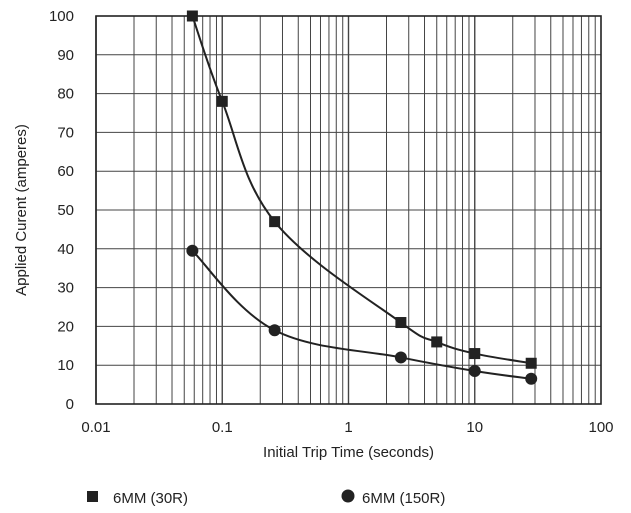 This screenshot has width=631, height=513. Describe the element at coordinates (474, 427) in the screenshot. I see `x-tick-label: 10` at that location.